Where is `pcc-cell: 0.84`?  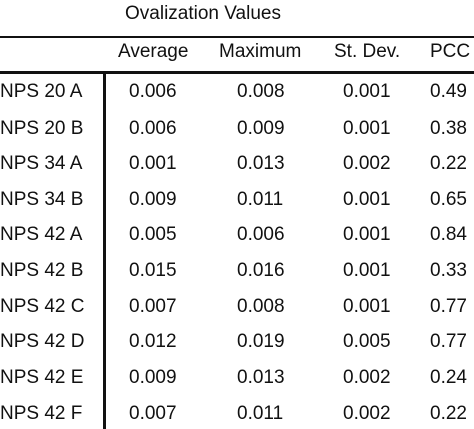 pcc-cell: 0.84 is located at coordinates (448, 234).